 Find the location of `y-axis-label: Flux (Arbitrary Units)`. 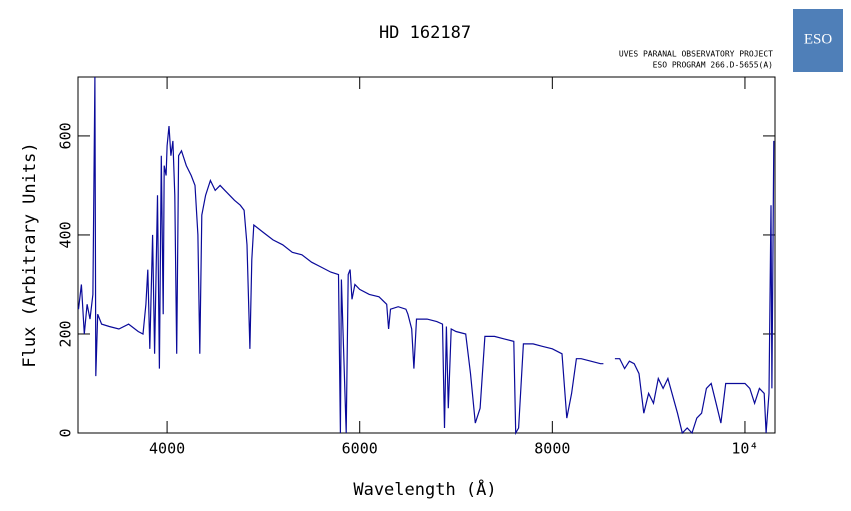

y-axis-label: Flux (Arbitrary Units) is located at coordinates (30, 254).